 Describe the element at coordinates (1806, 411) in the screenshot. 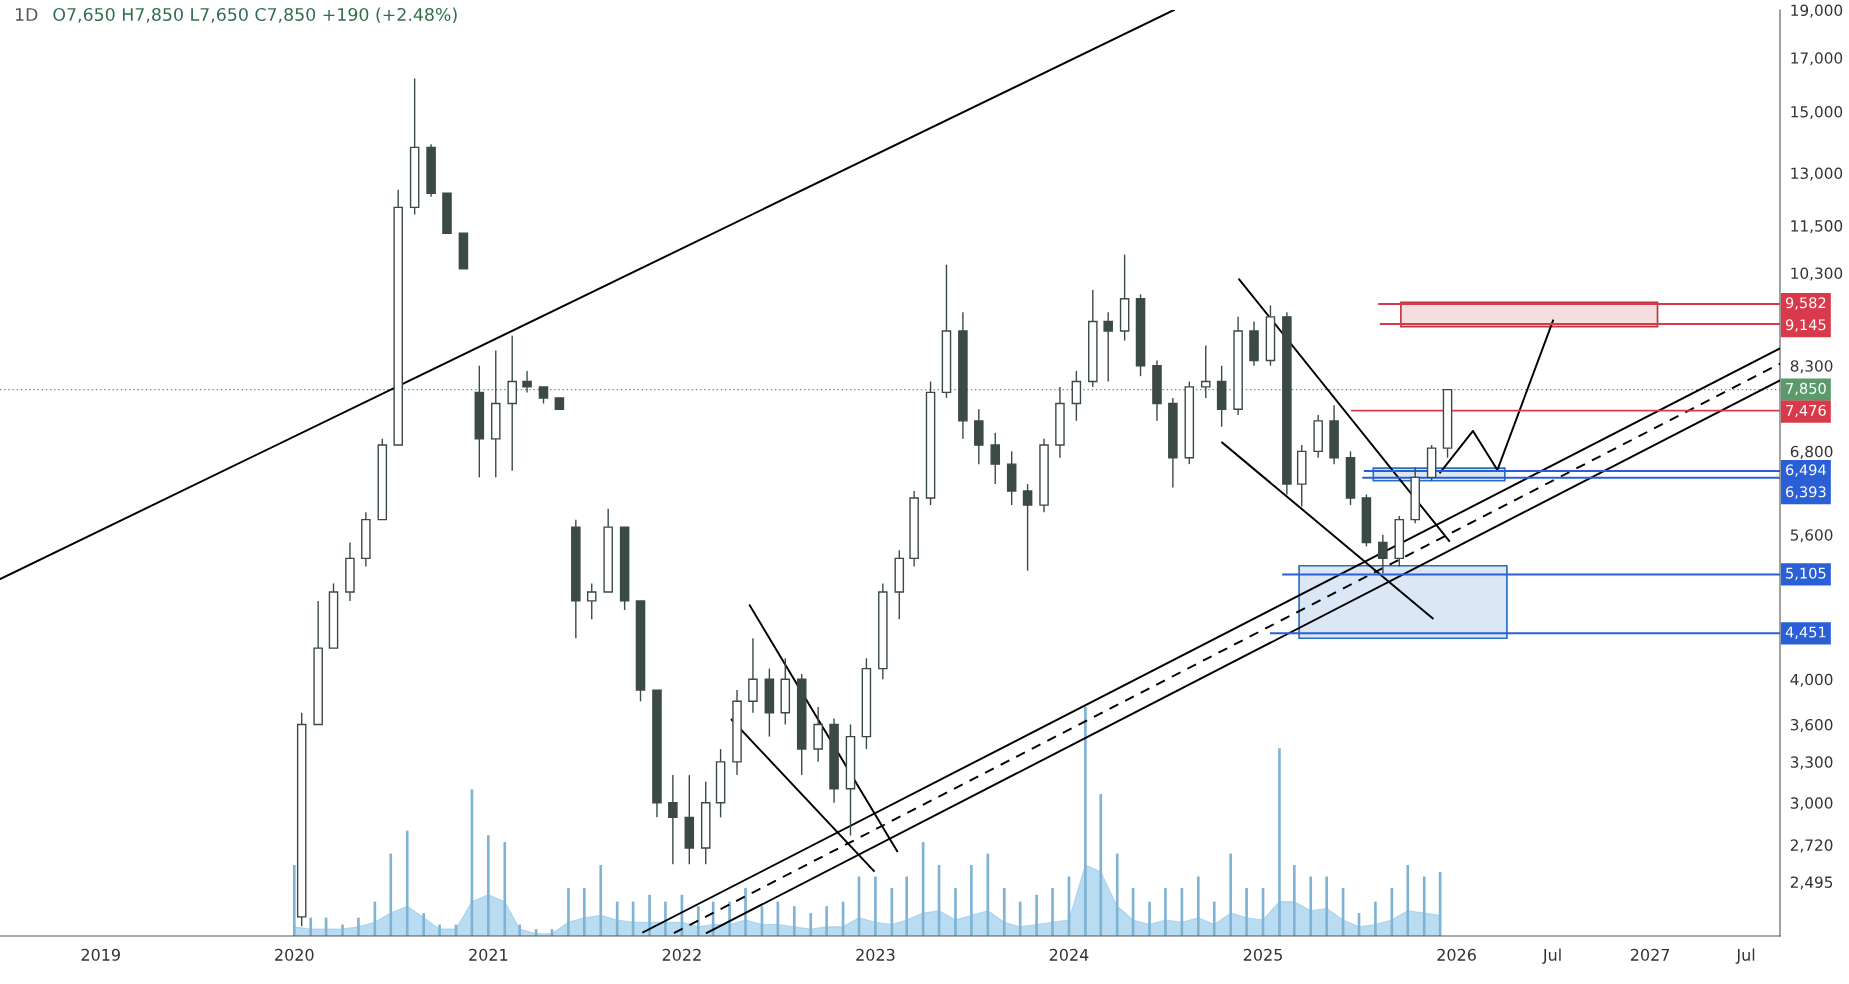

I see `data-label: 7,476` at that location.